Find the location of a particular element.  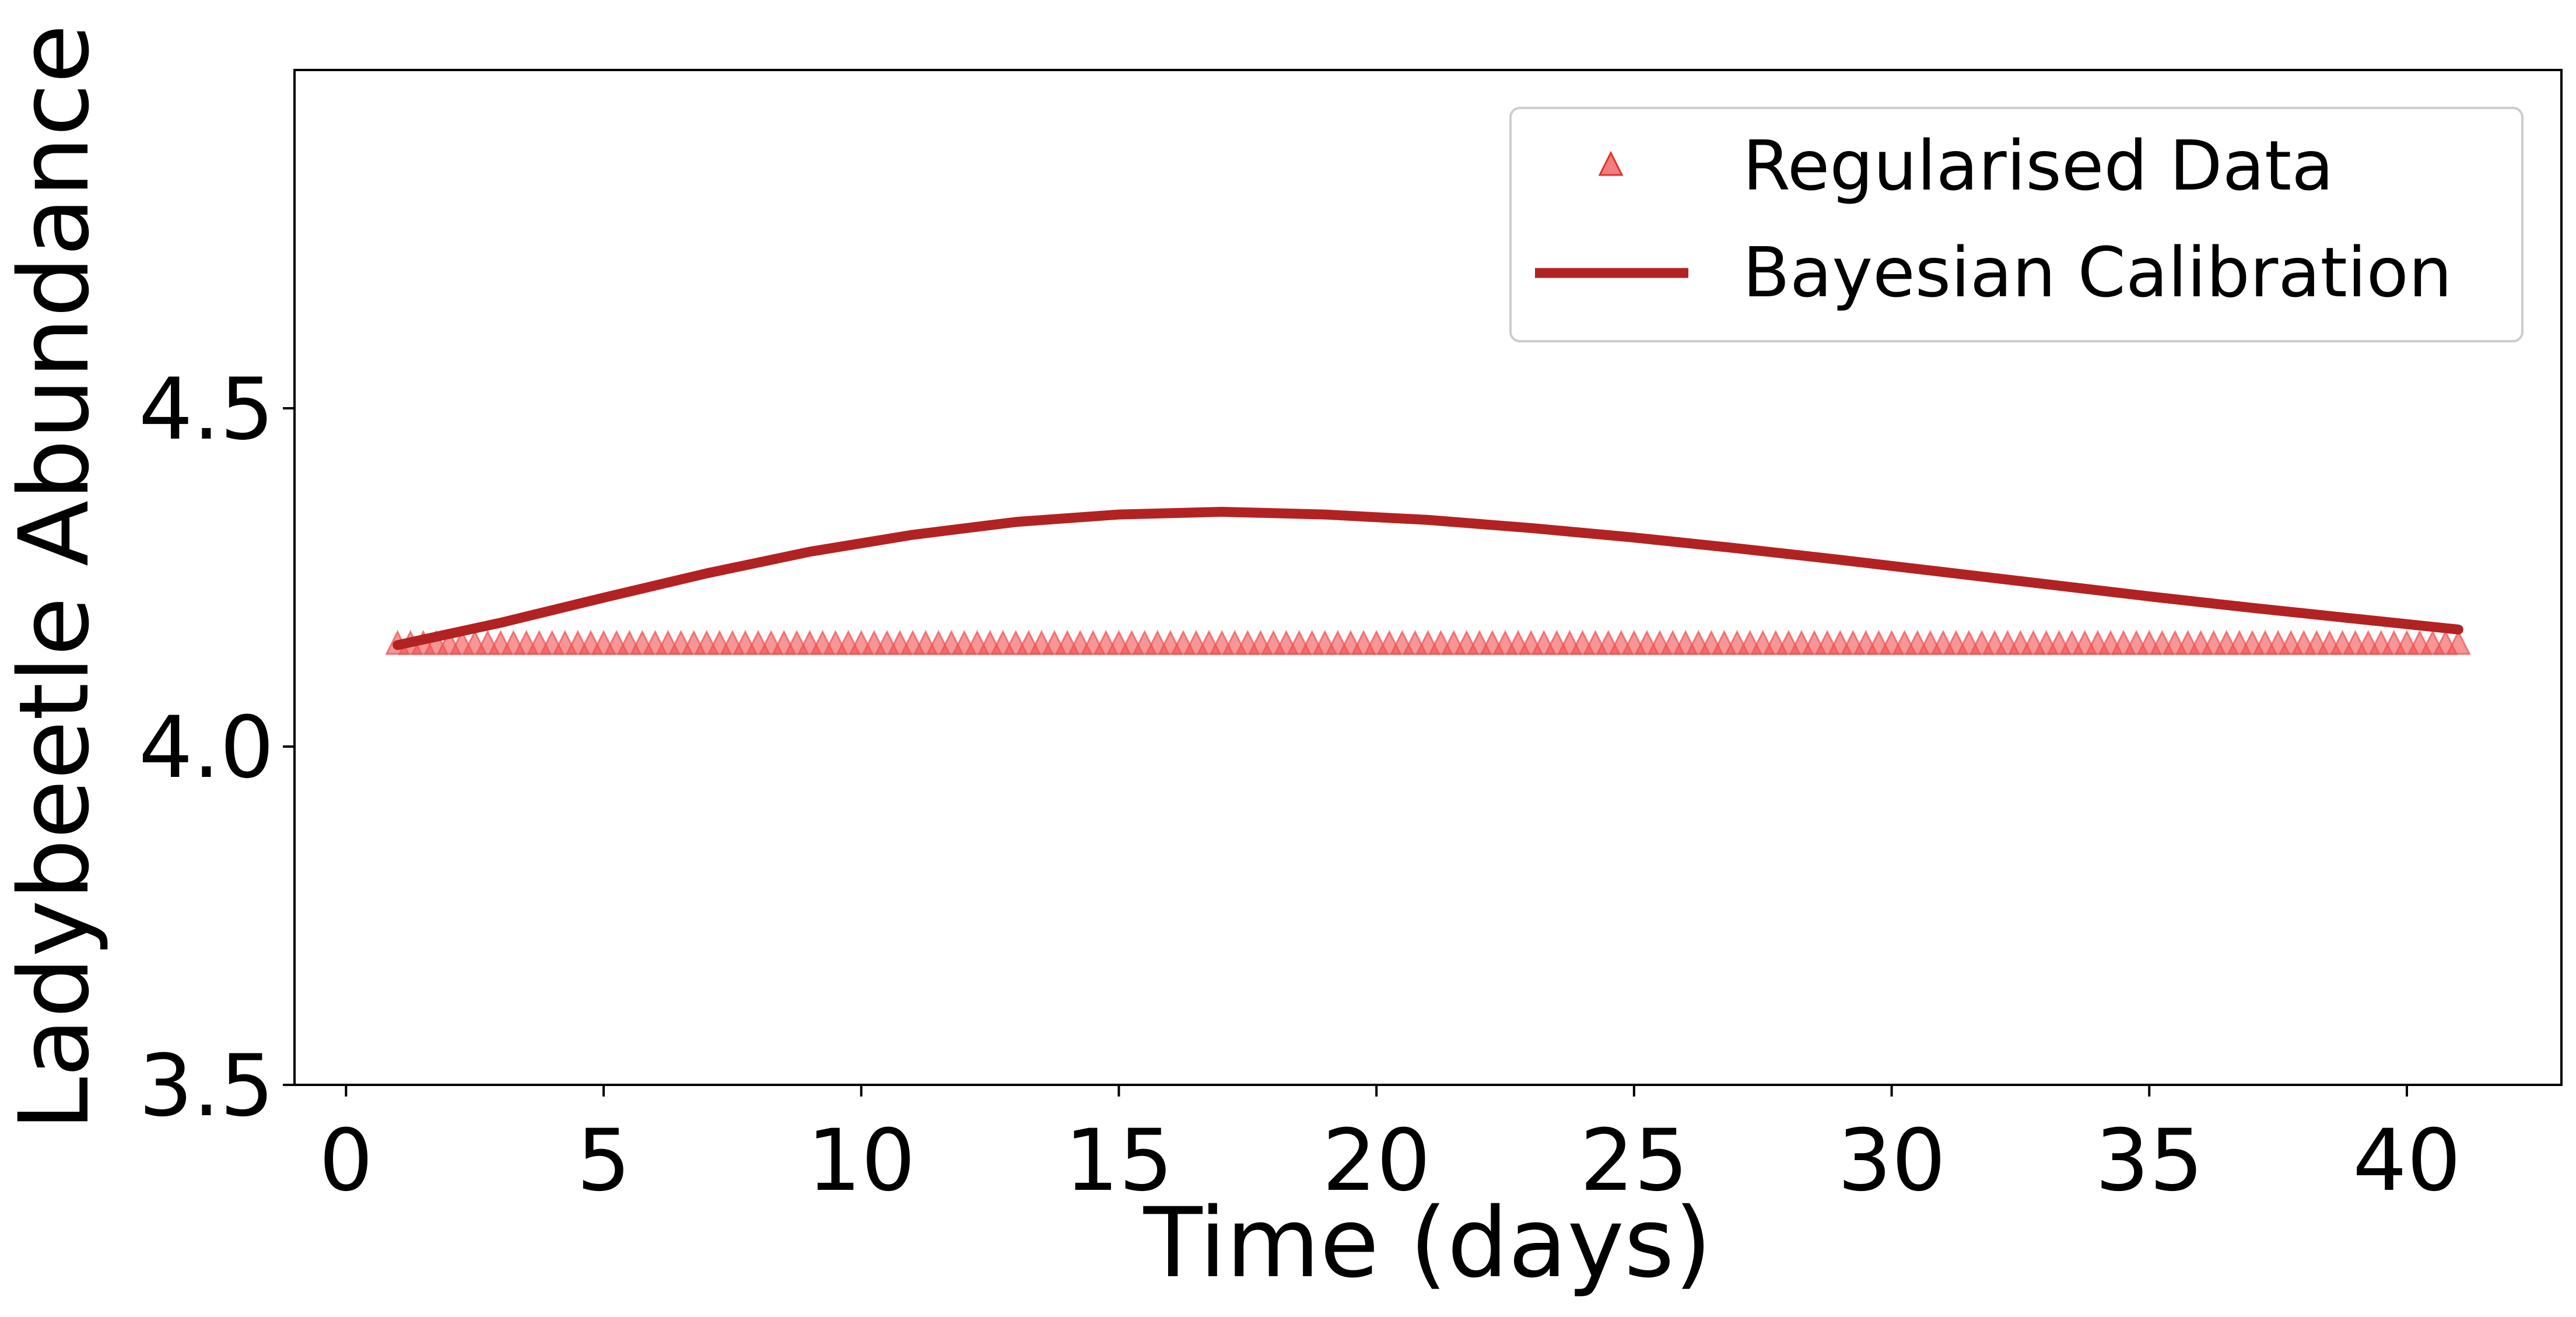

x-tick-label-5: 5 is located at coordinates (604, 1160).